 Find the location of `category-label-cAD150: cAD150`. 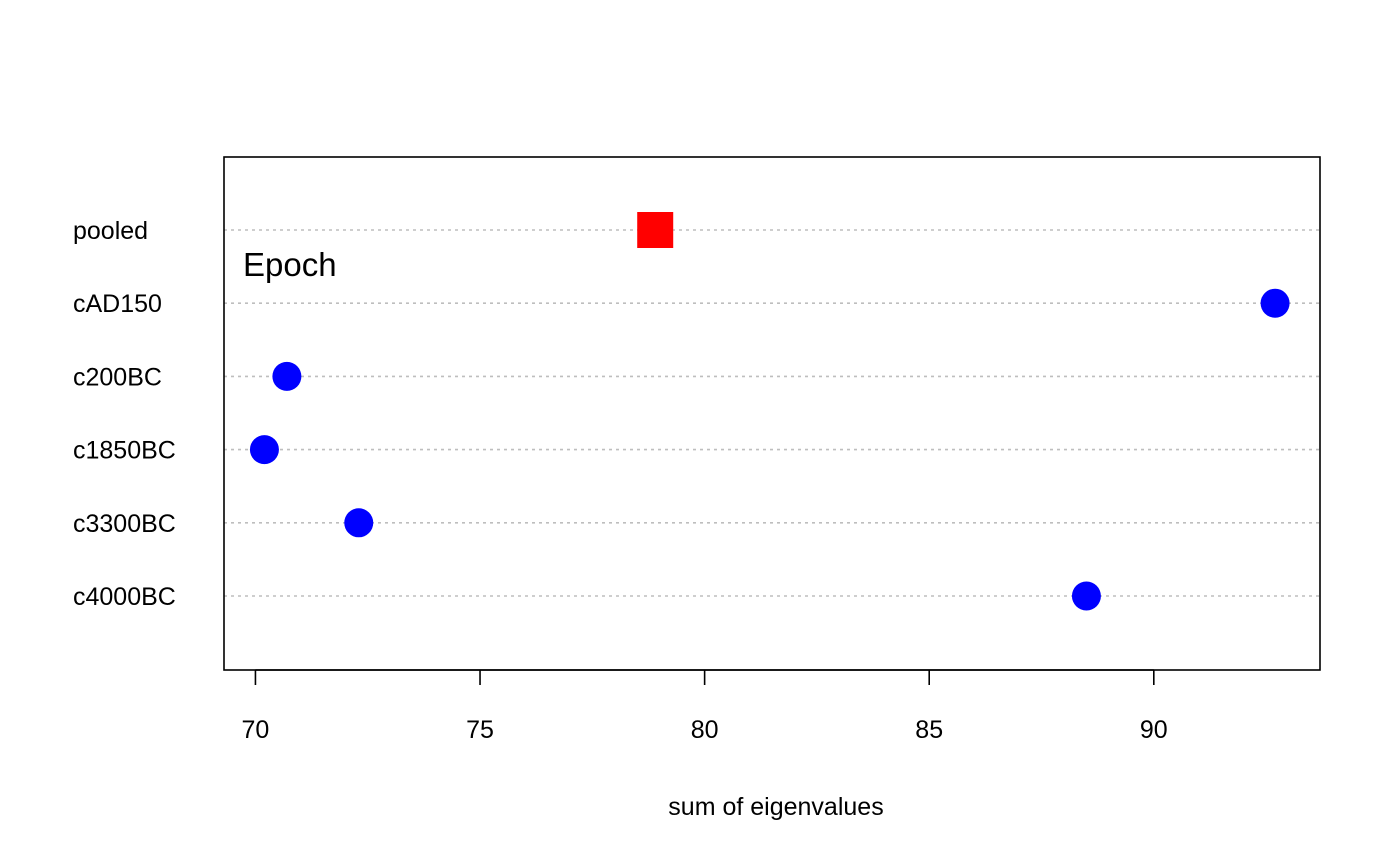

category-label-cAD150: cAD150 is located at coordinates (117, 304).